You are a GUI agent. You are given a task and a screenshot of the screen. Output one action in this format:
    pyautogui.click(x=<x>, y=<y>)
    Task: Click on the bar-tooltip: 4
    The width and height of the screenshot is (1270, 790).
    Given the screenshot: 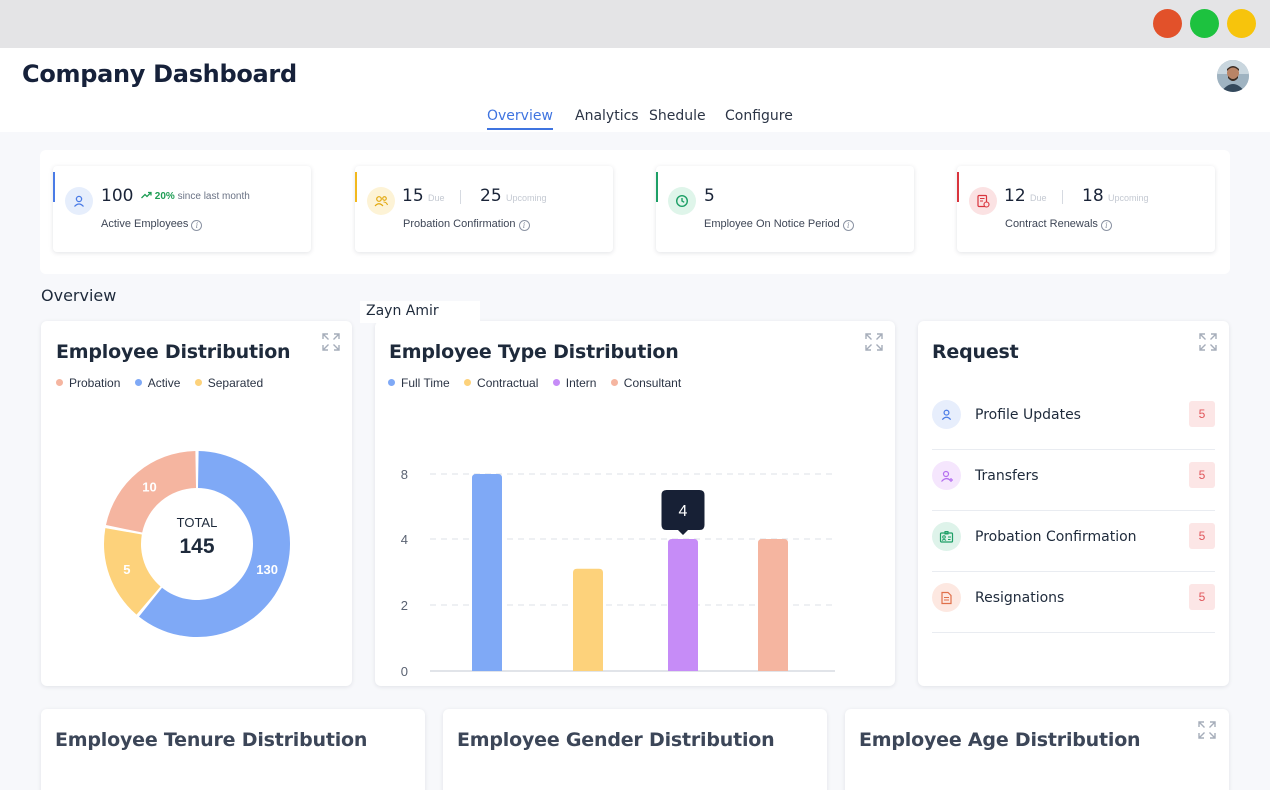 What is the action you would take?
    pyautogui.click(x=683, y=512)
    